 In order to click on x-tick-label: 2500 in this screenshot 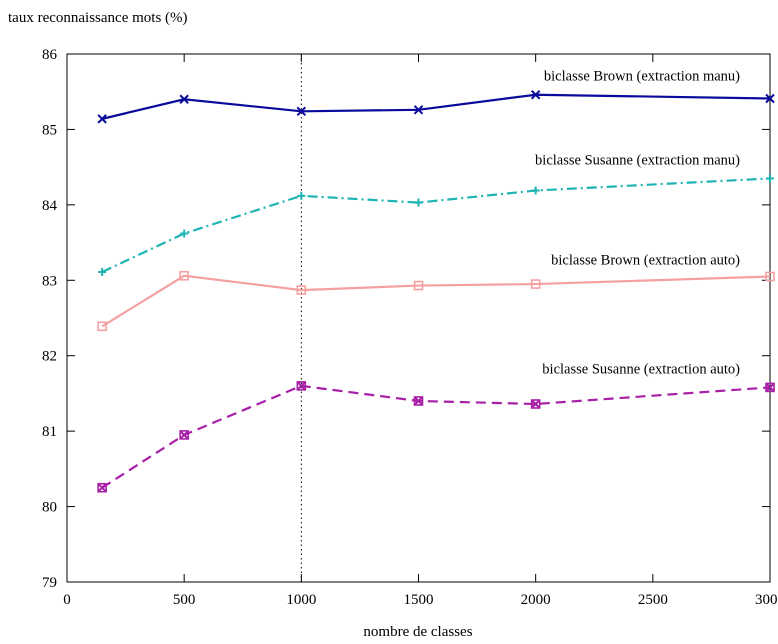, I will do `click(653, 600)`.